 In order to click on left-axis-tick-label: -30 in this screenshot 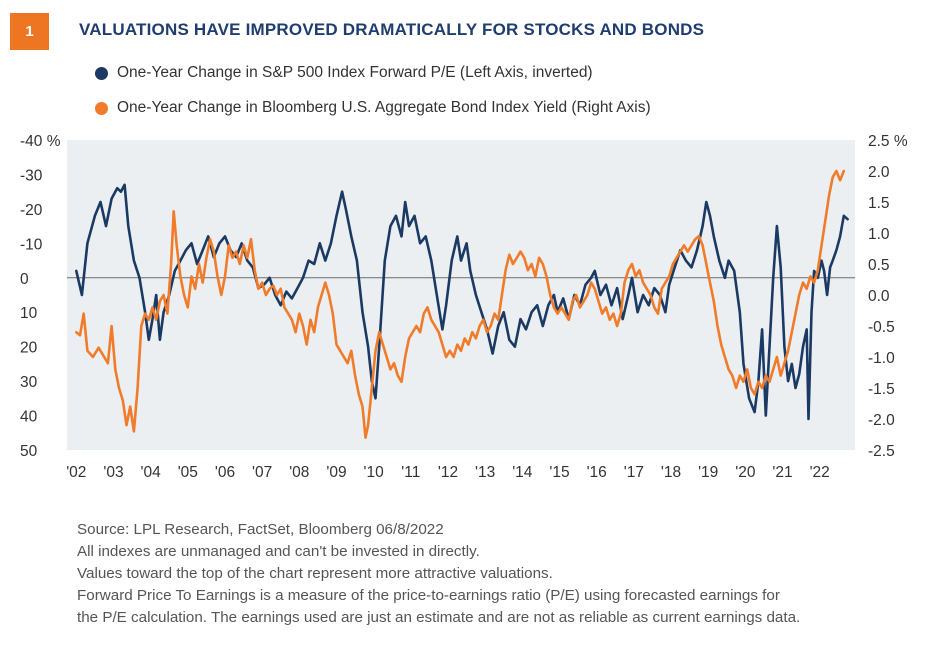, I will do `click(31, 175)`.